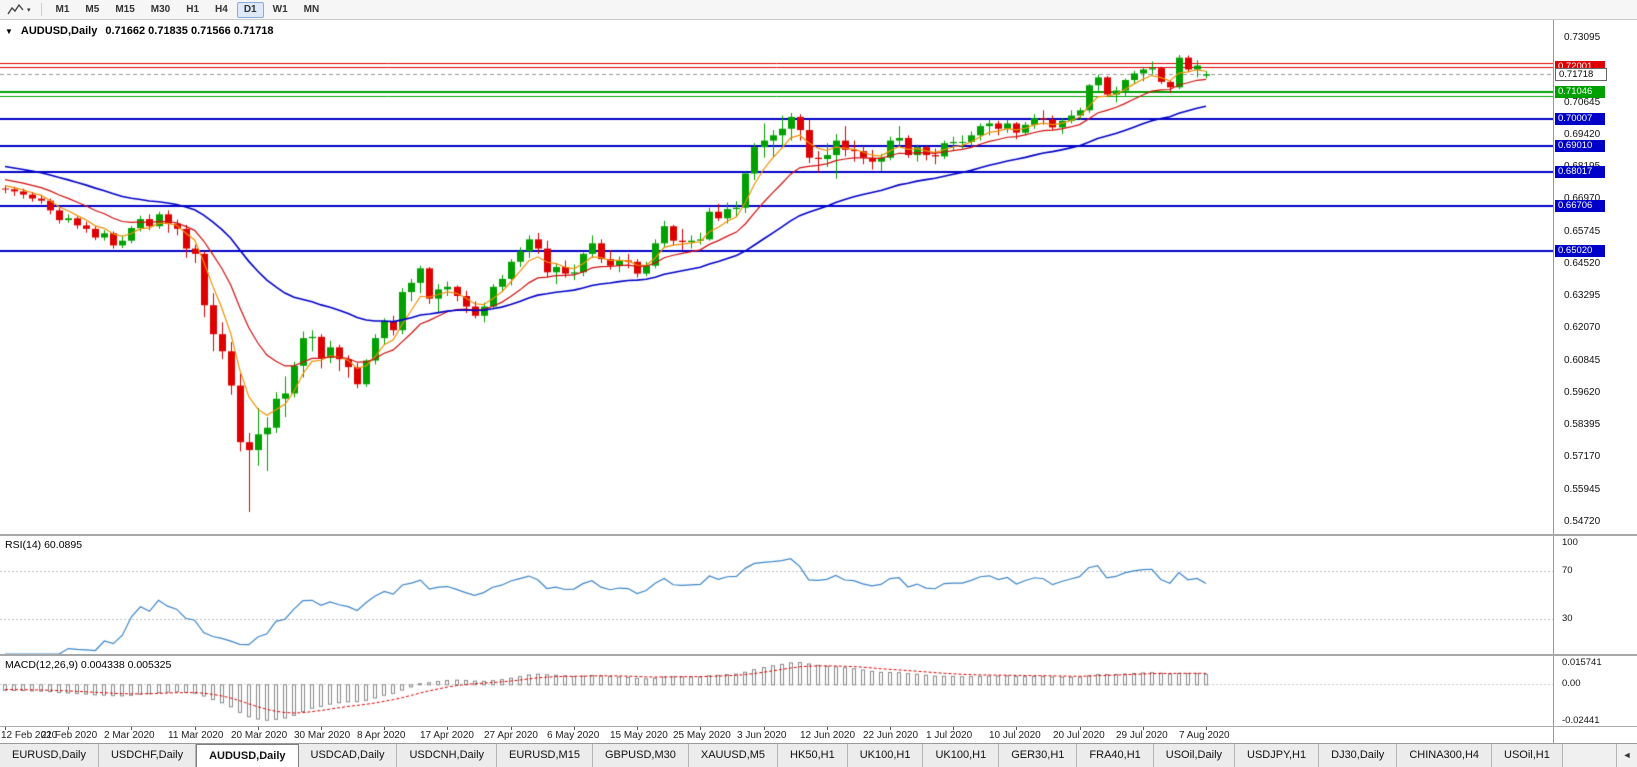 The height and width of the screenshot is (767, 1637). What do you see at coordinates (9, 31) in the screenshot?
I see `one-click-trading-arrow-icon: ▼` at bounding box center [9, 31].